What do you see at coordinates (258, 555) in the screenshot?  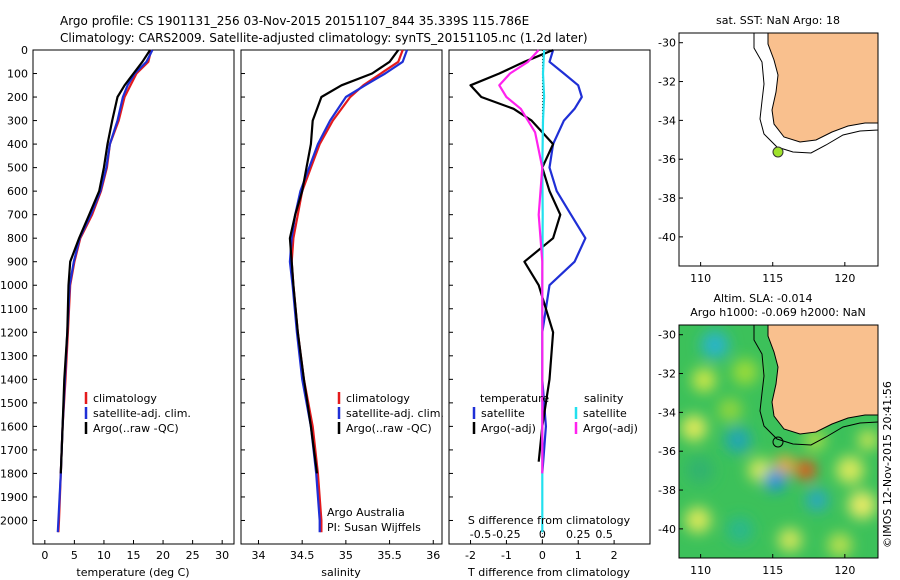 I see `x-tick-label: 34` at bounding box center [258, 555].